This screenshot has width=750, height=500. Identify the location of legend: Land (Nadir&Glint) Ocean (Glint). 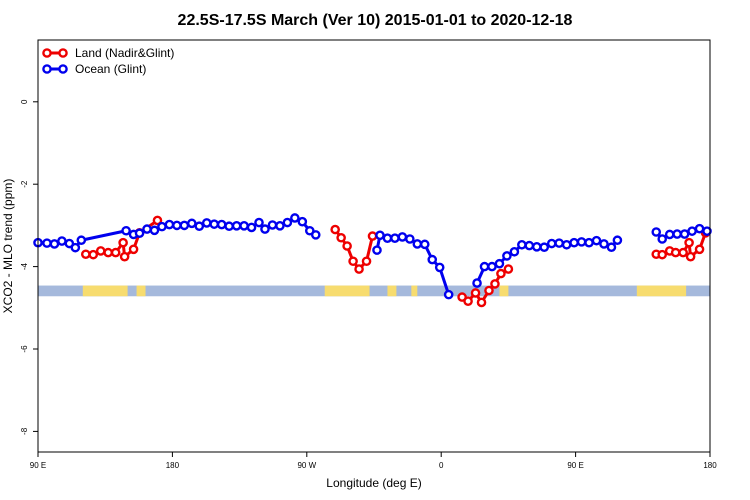
(108, 61).